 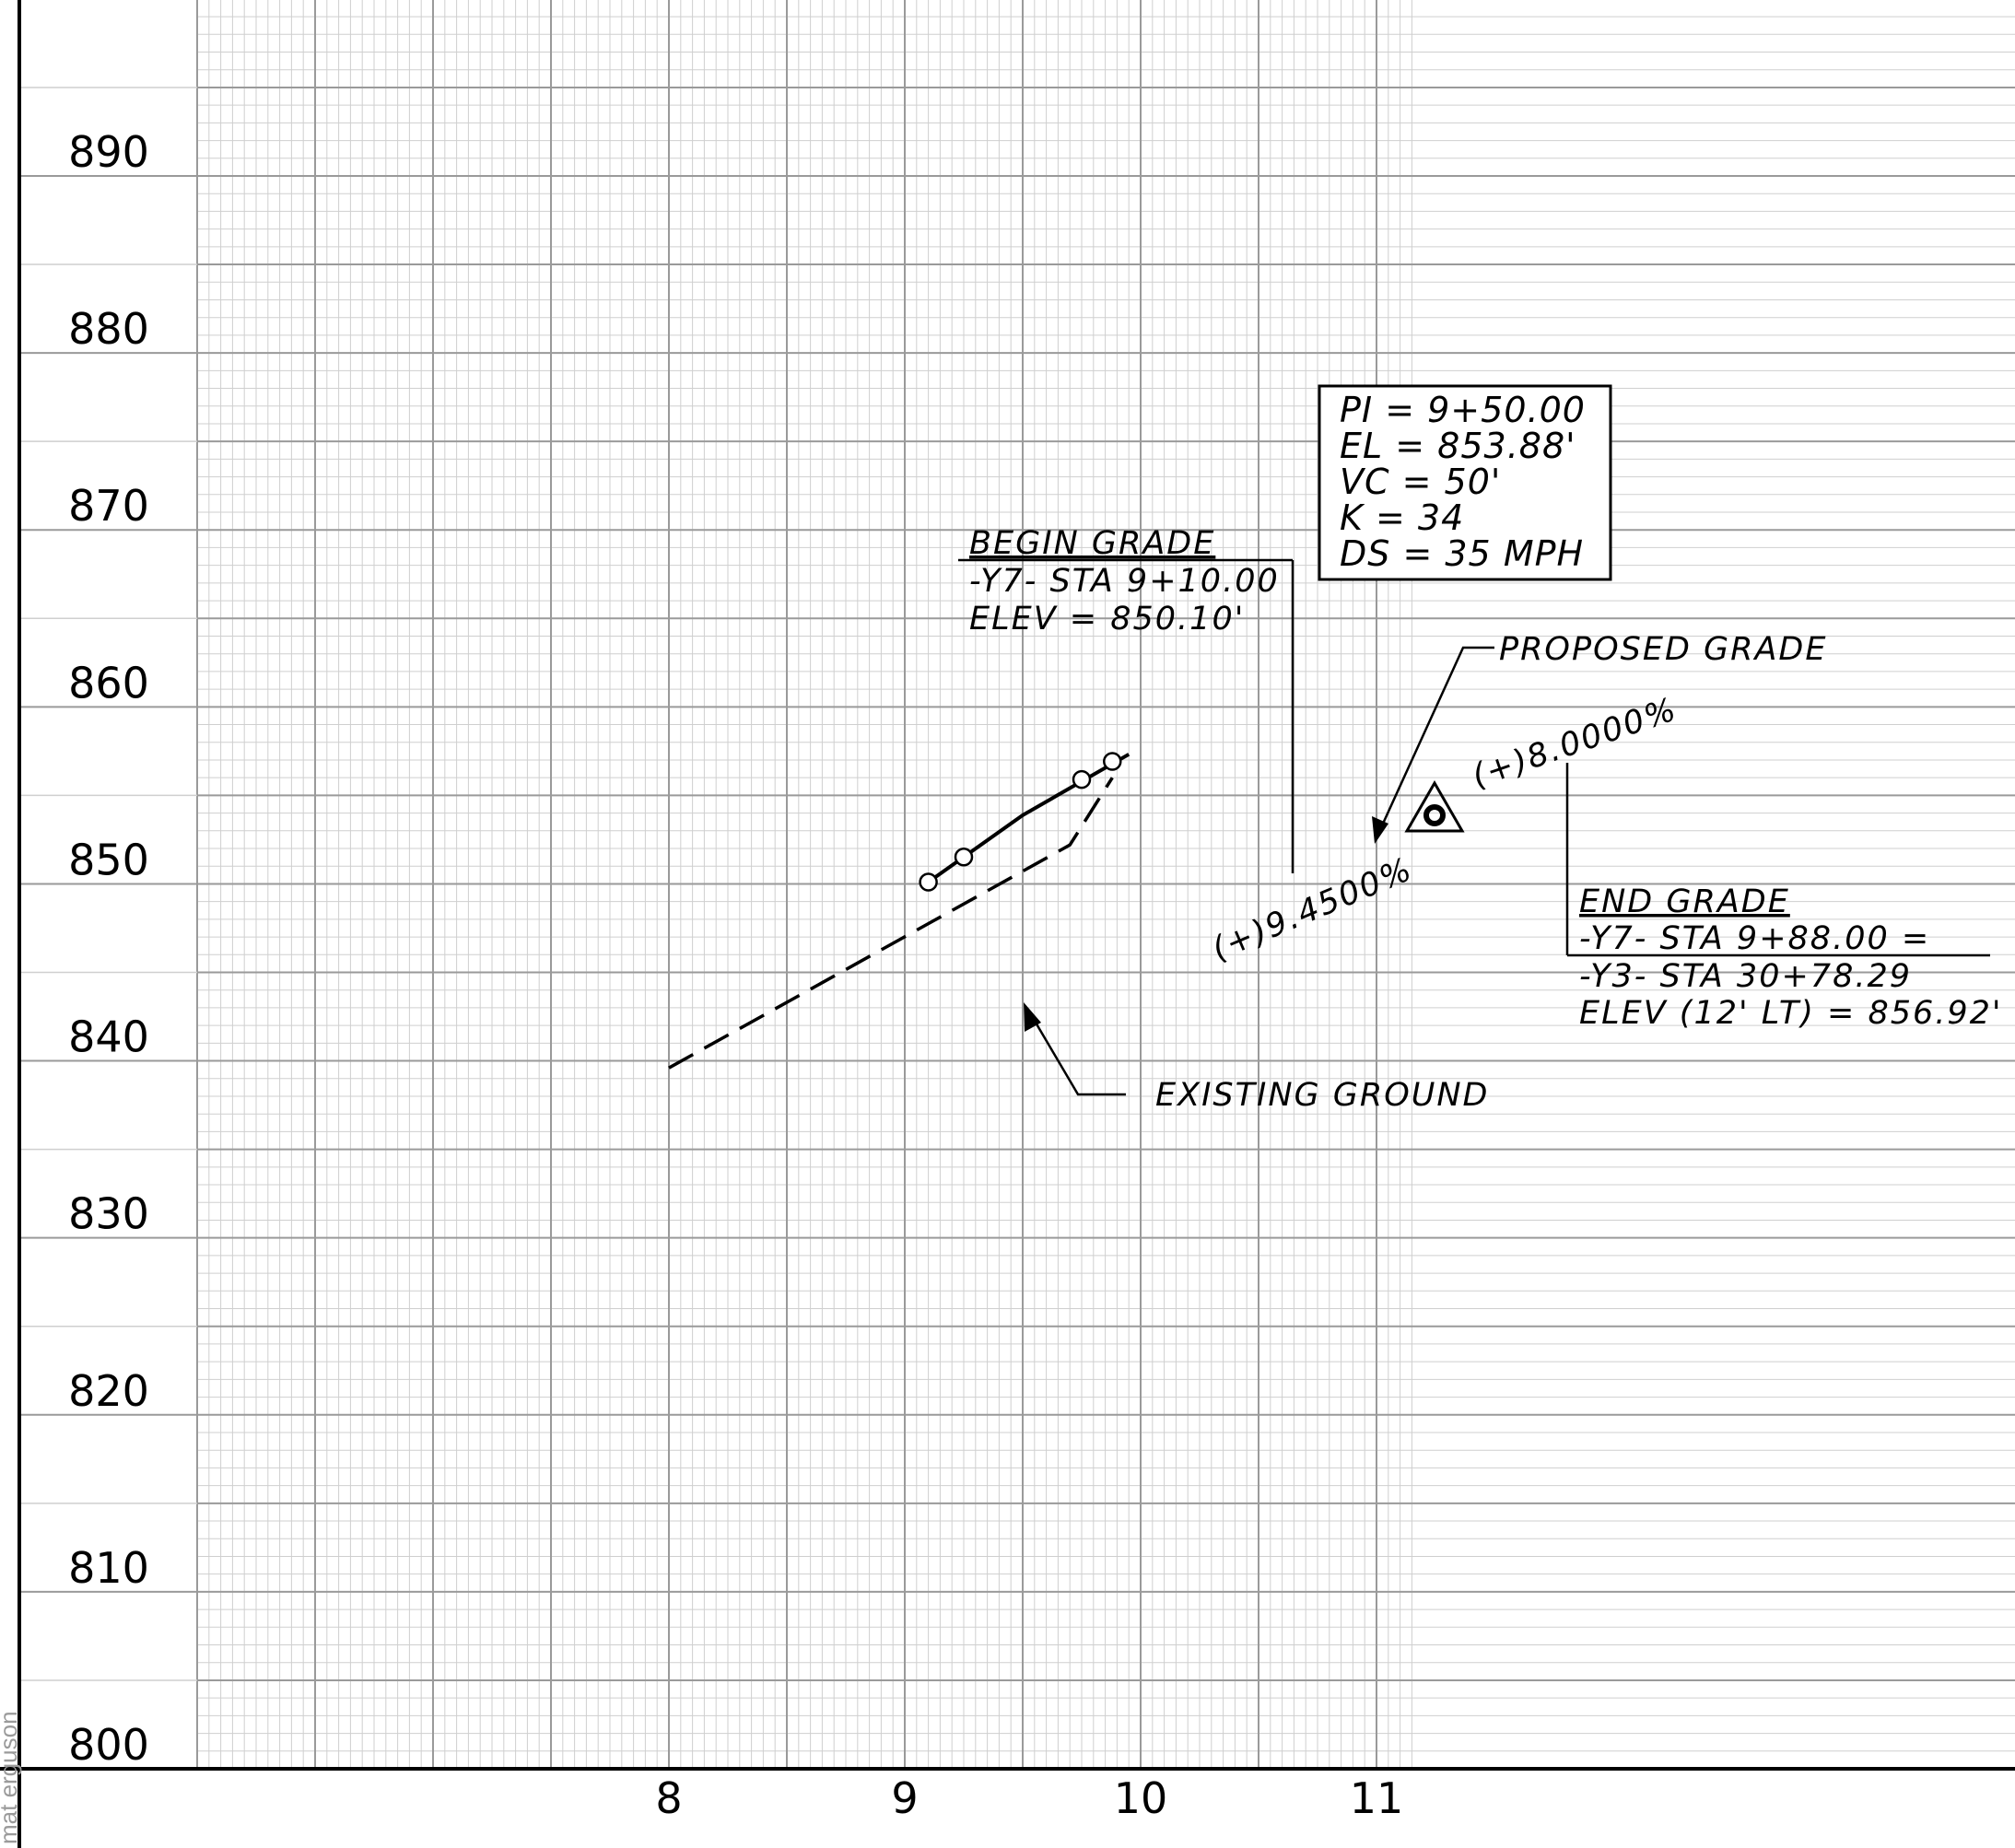 I want to click on existing-ground-label: EXISTING GROUND, so click(x=1322, y=1095).